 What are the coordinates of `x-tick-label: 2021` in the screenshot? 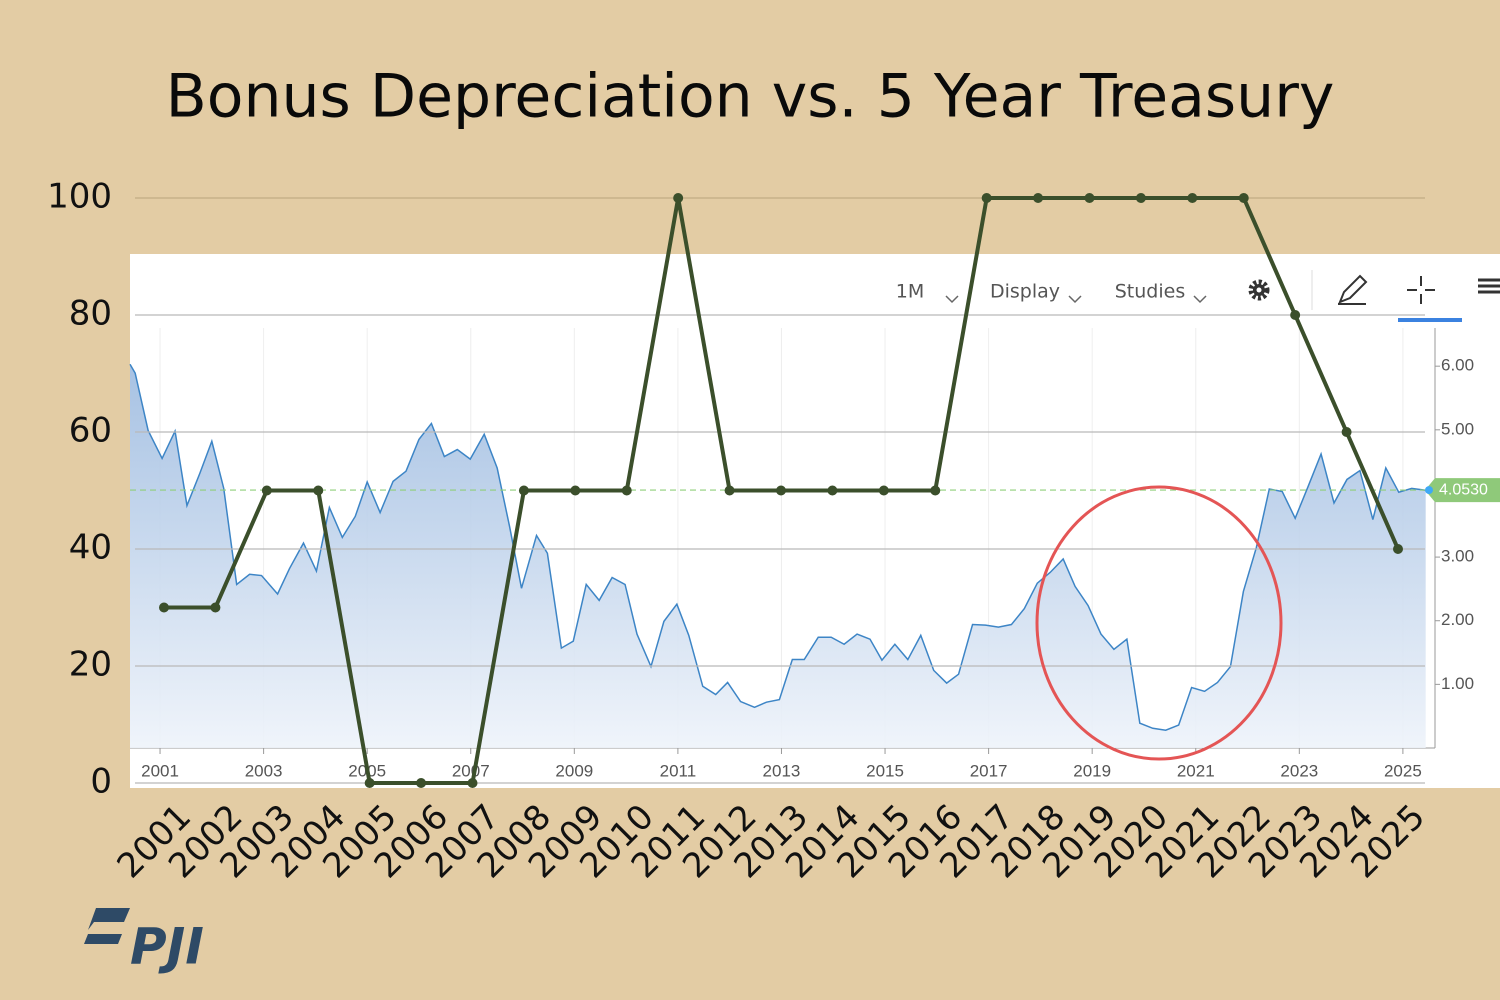 It's located at (1196, 770).